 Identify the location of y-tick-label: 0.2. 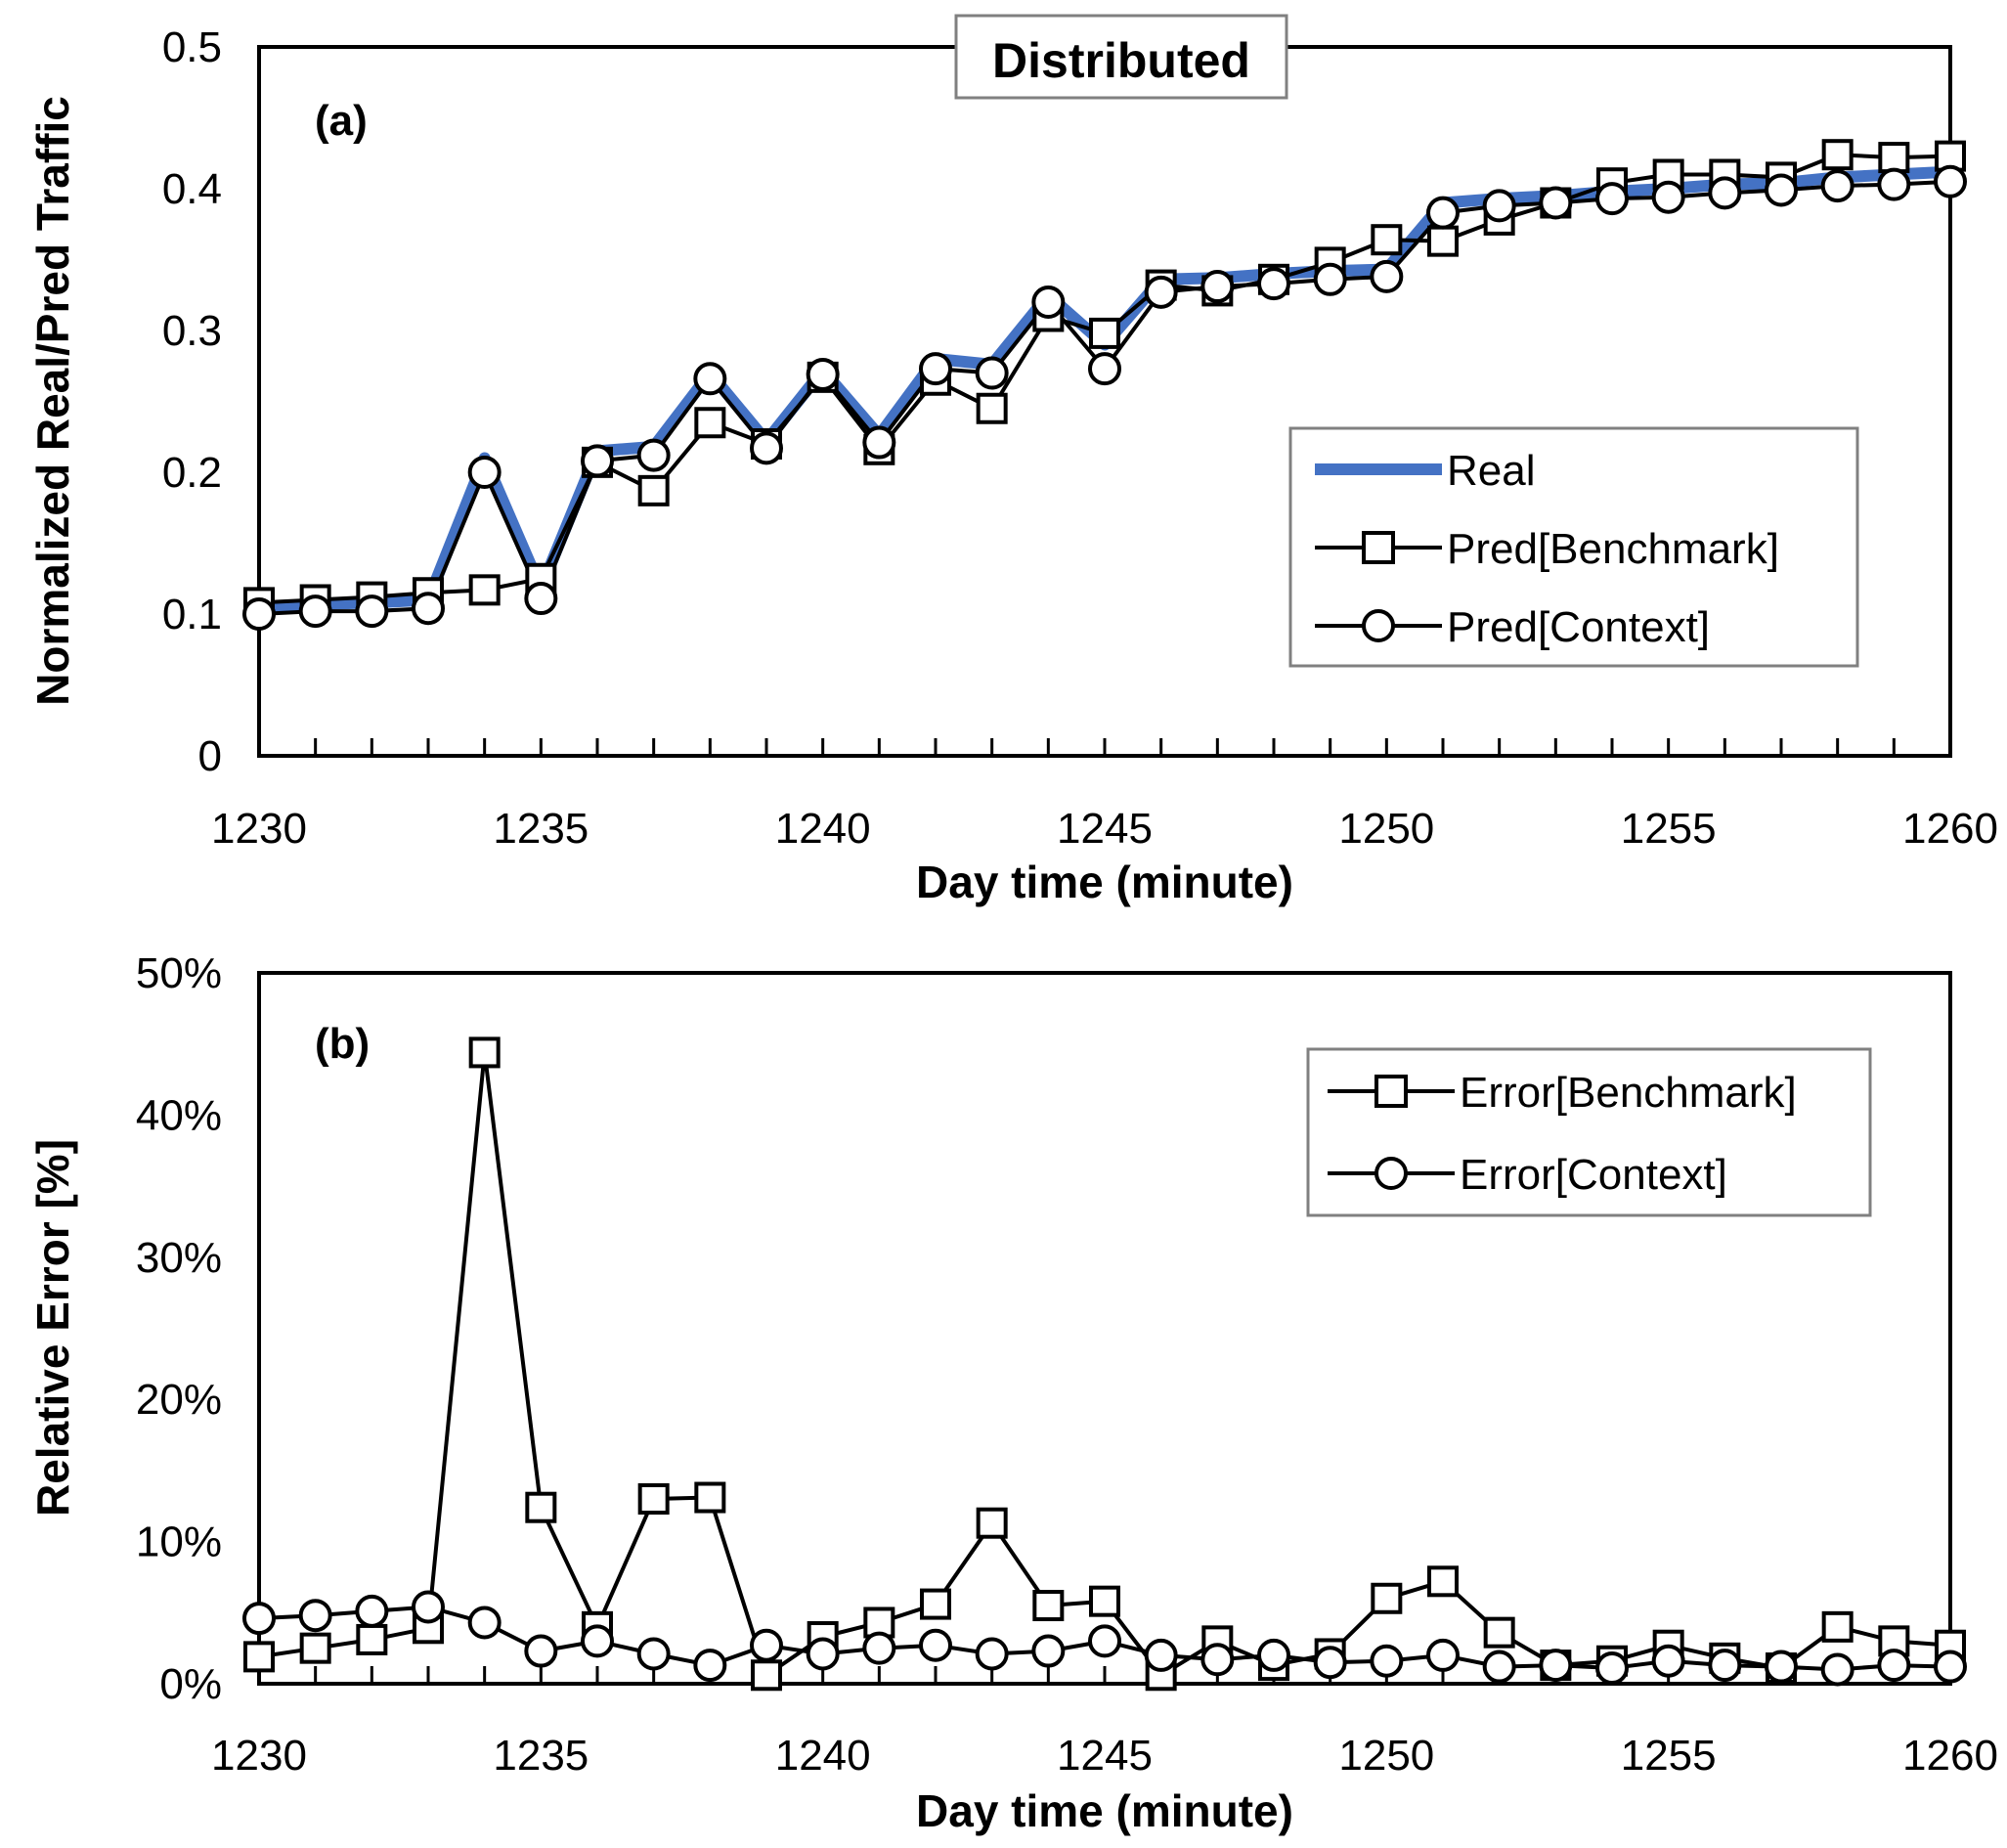
(192, 473).